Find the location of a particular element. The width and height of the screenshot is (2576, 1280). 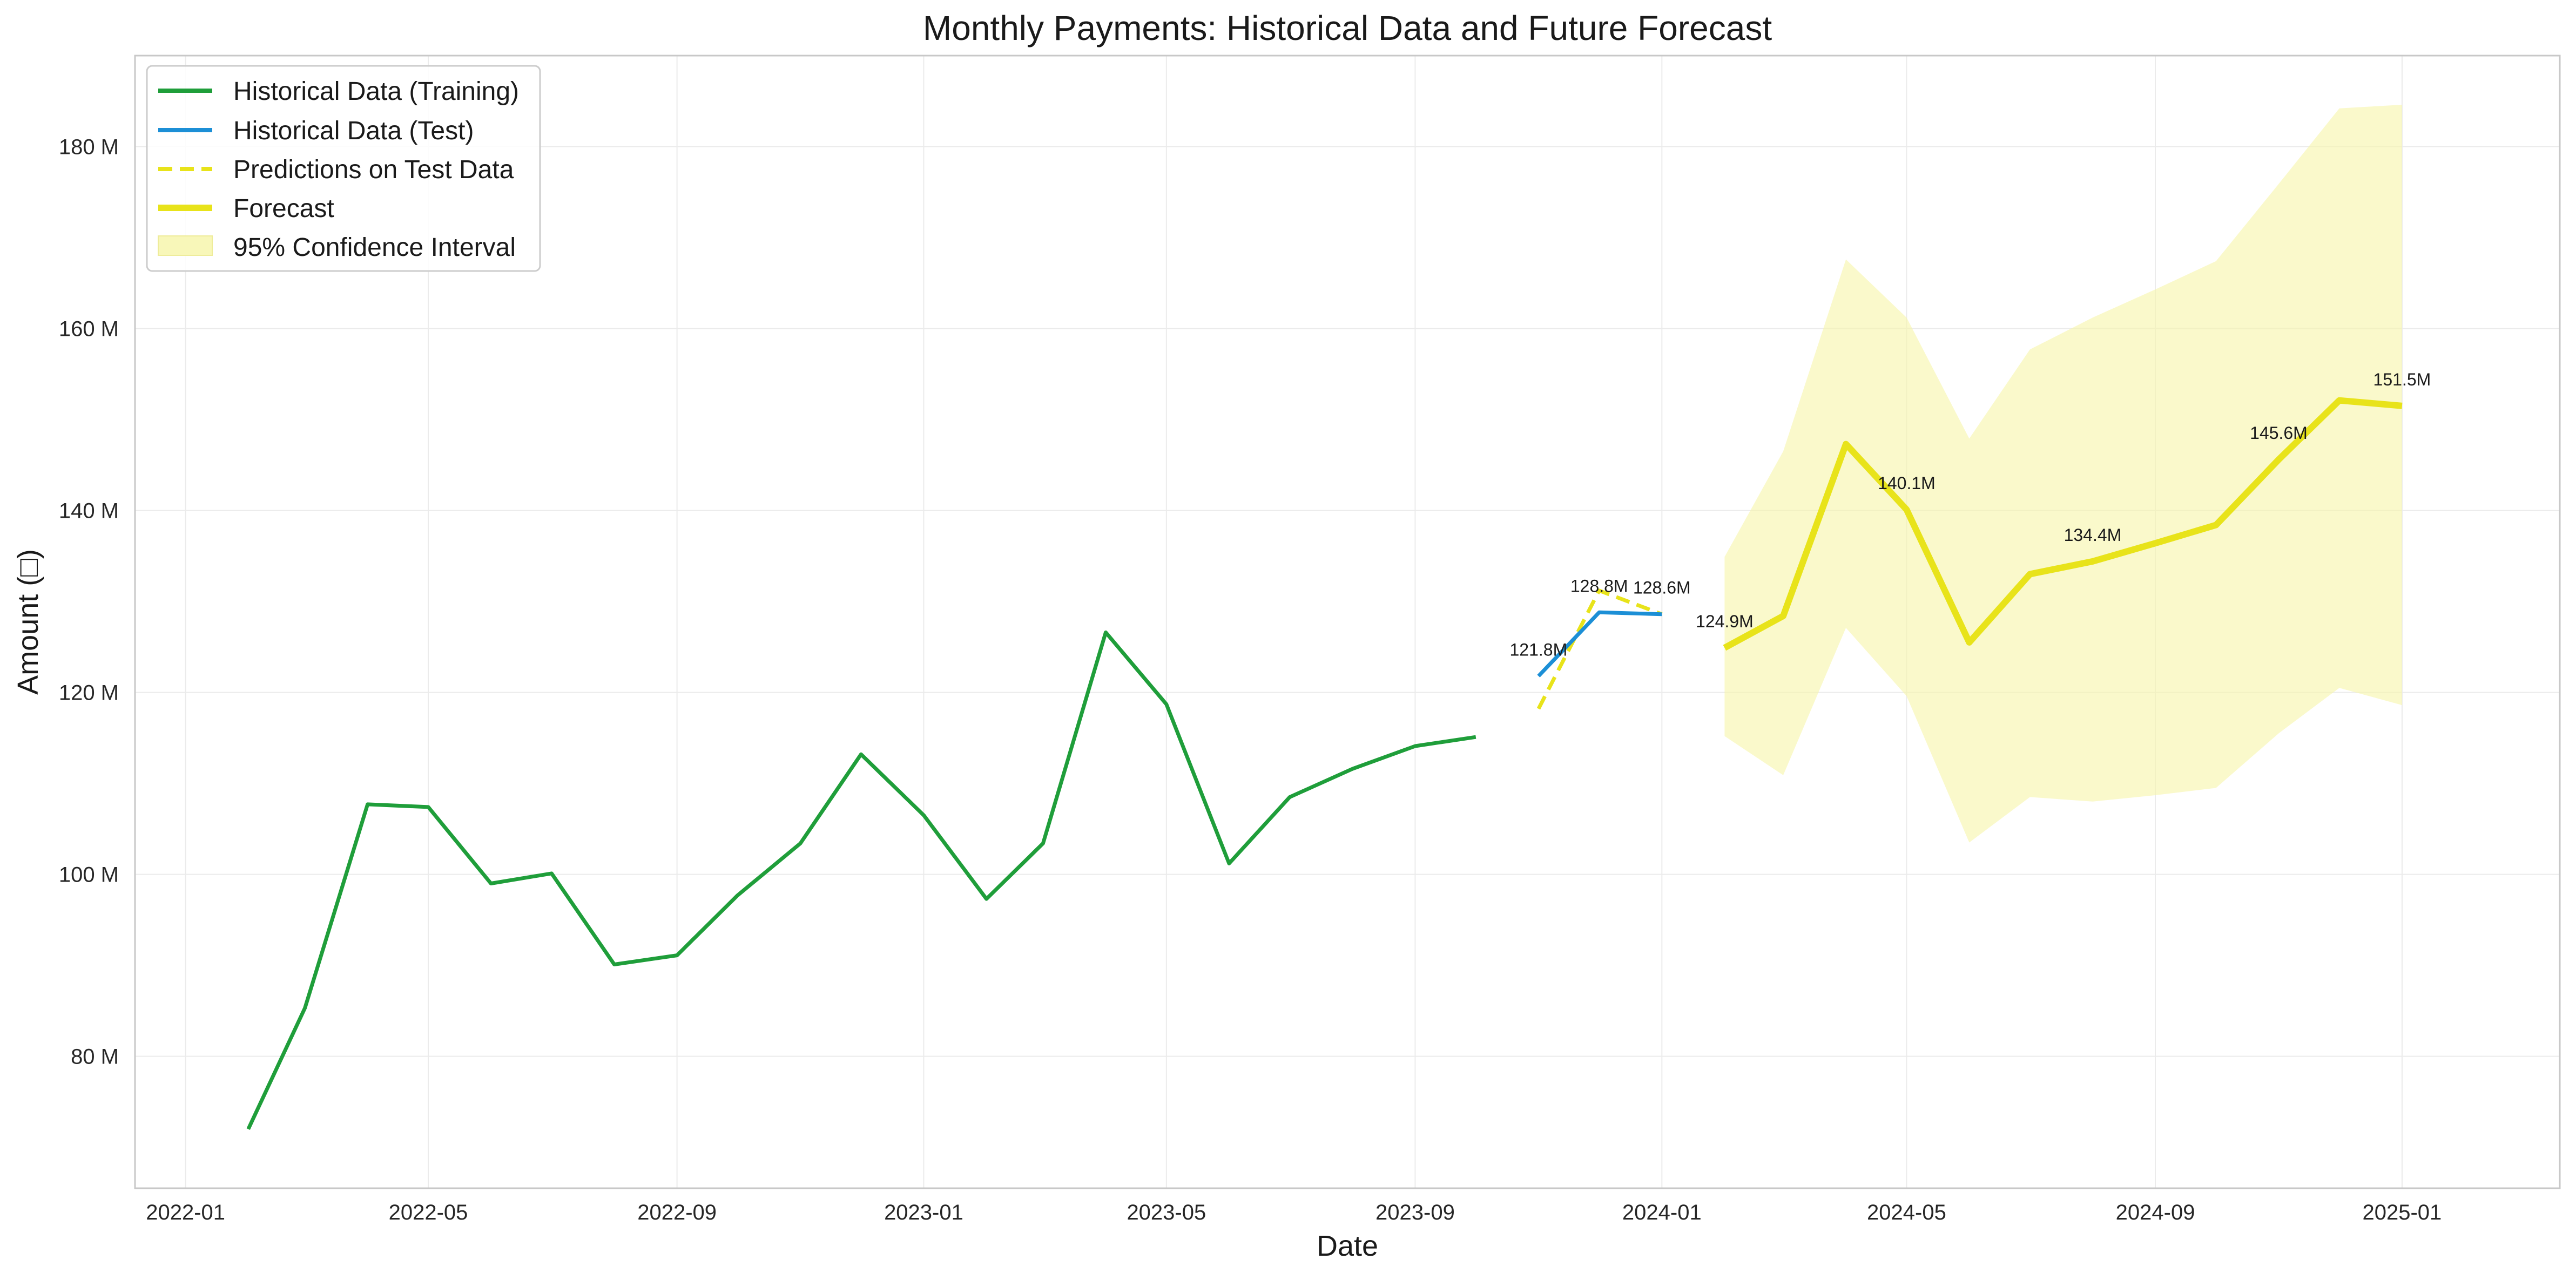

x-tick-label: 2022-01 is located at coordinates (185, 1212).